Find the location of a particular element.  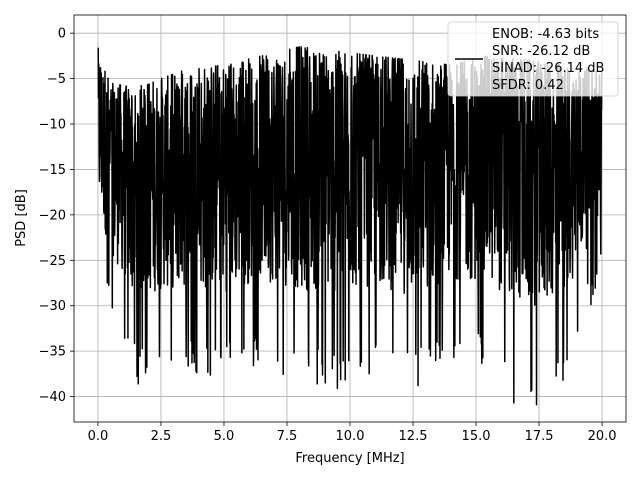

x-tick-label: 2.5 is located at coordinates (161, 436).